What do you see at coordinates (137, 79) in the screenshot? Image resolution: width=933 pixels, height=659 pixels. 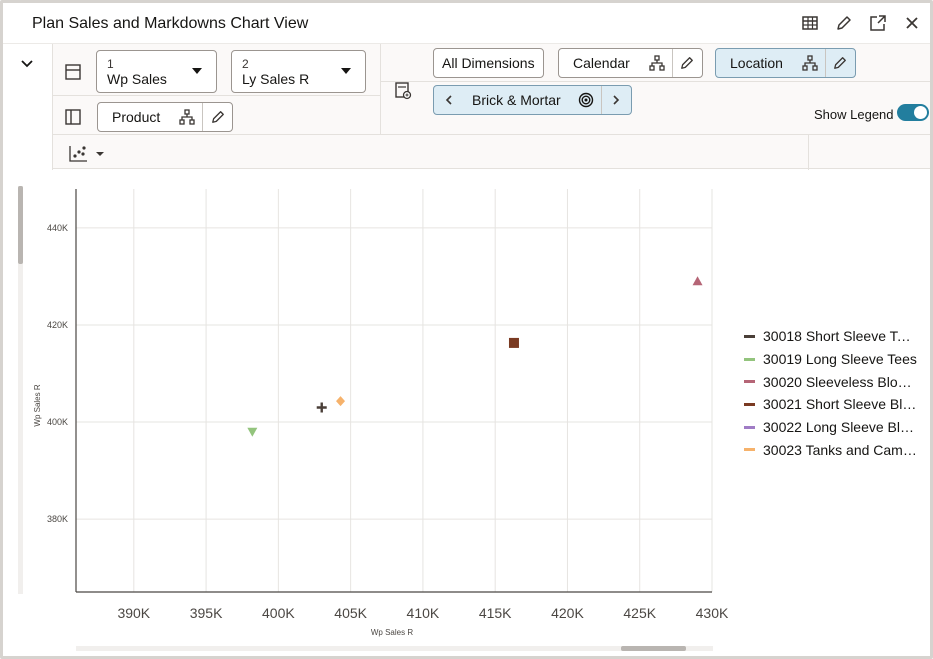 I see `measure-1-value: Wp Sales` at bounding box center [137, 79].